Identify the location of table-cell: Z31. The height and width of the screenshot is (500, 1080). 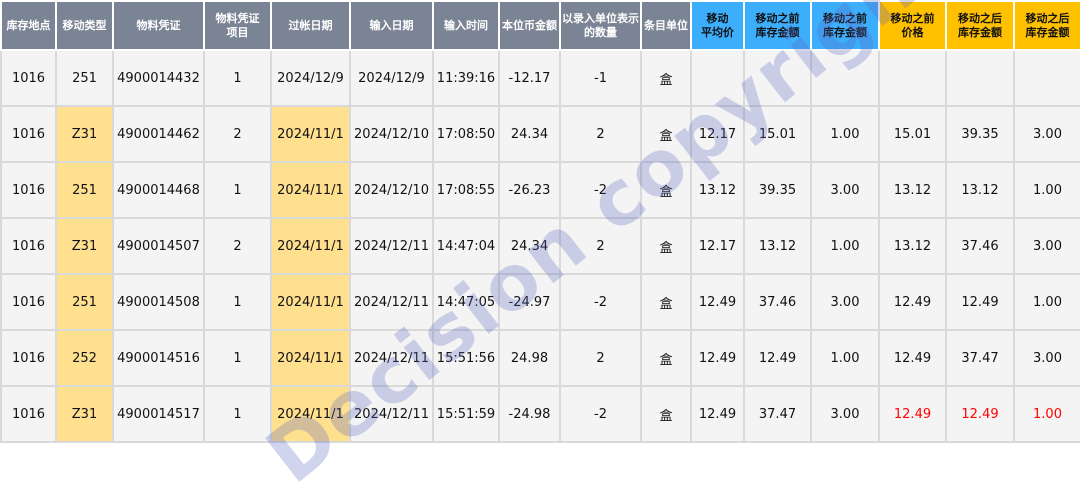
(84, 414).